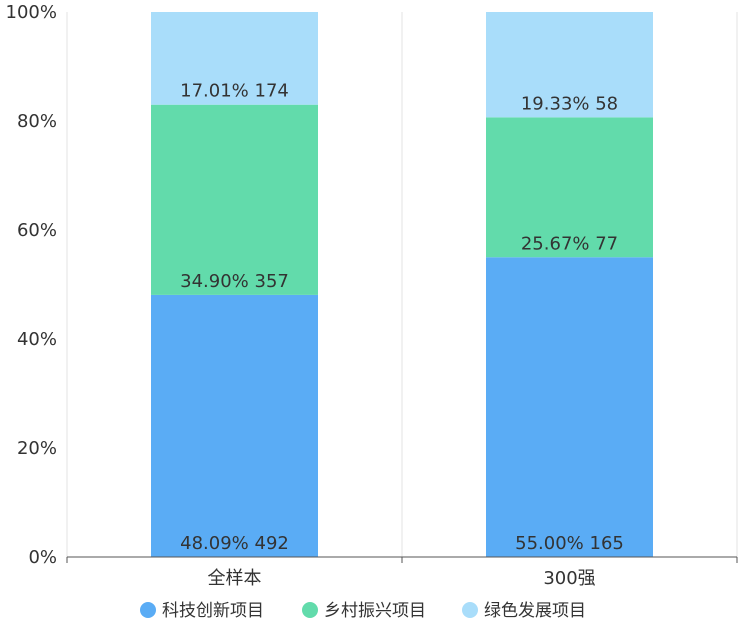  Describe the element at coordinates (31, 12) in the screenshot. I see `y-tick-label: 100%` at that location.